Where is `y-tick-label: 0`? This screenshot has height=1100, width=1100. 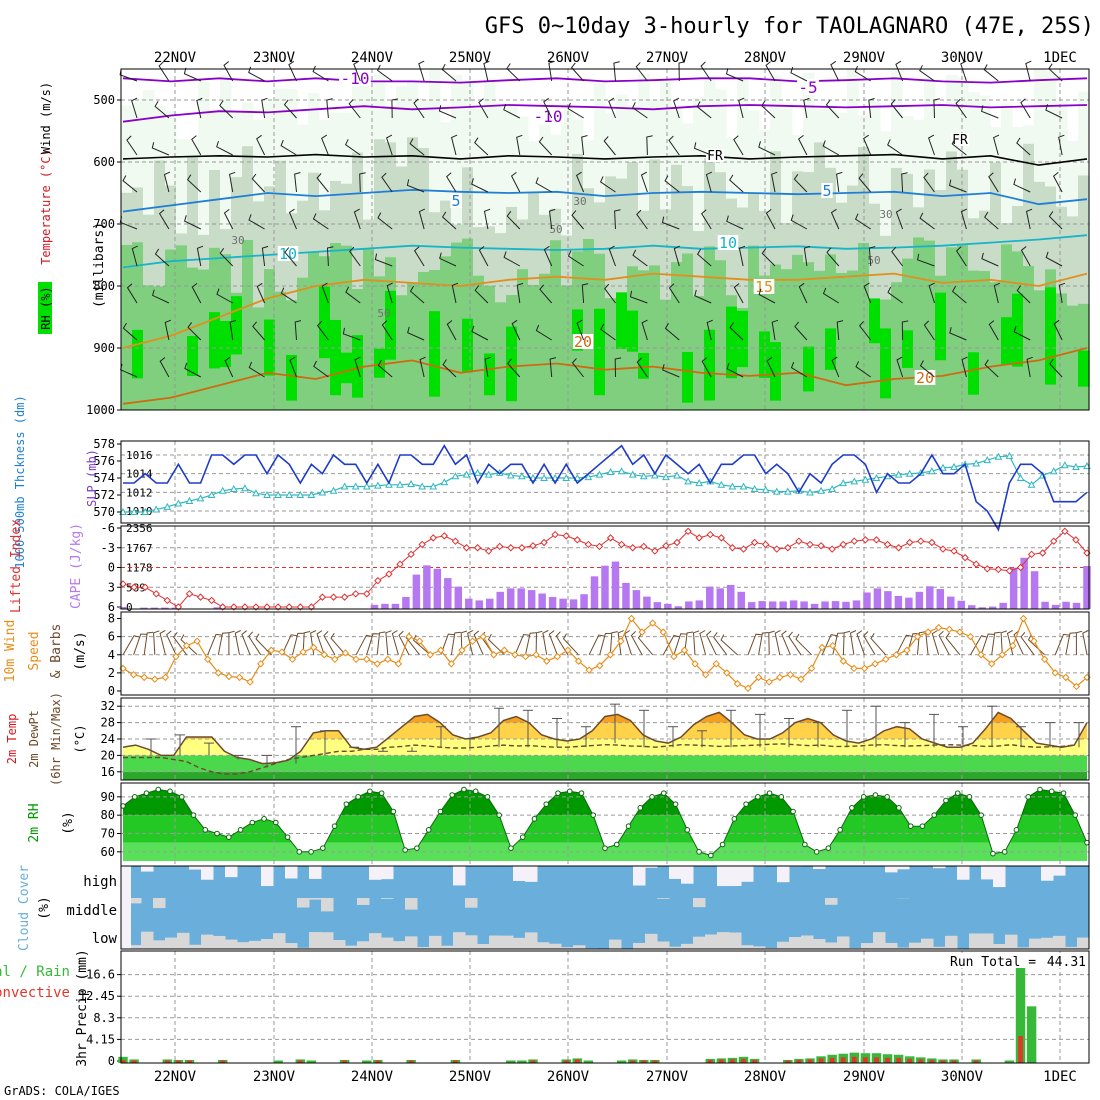 y-tick-label: 0 is located at coordinates (111, 568).